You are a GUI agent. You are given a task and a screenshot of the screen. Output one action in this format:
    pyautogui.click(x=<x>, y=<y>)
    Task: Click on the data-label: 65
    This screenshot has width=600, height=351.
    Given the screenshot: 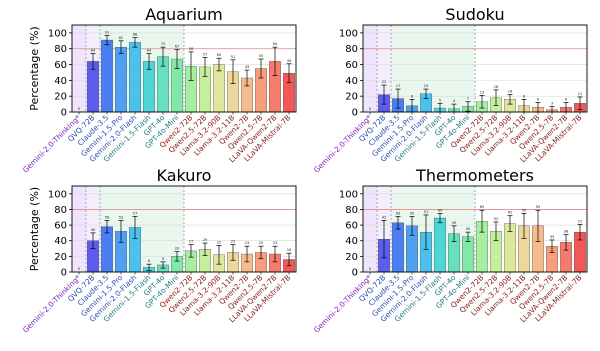 What is the action you would take?
    pyautogui.click(x=482, y=207)
    